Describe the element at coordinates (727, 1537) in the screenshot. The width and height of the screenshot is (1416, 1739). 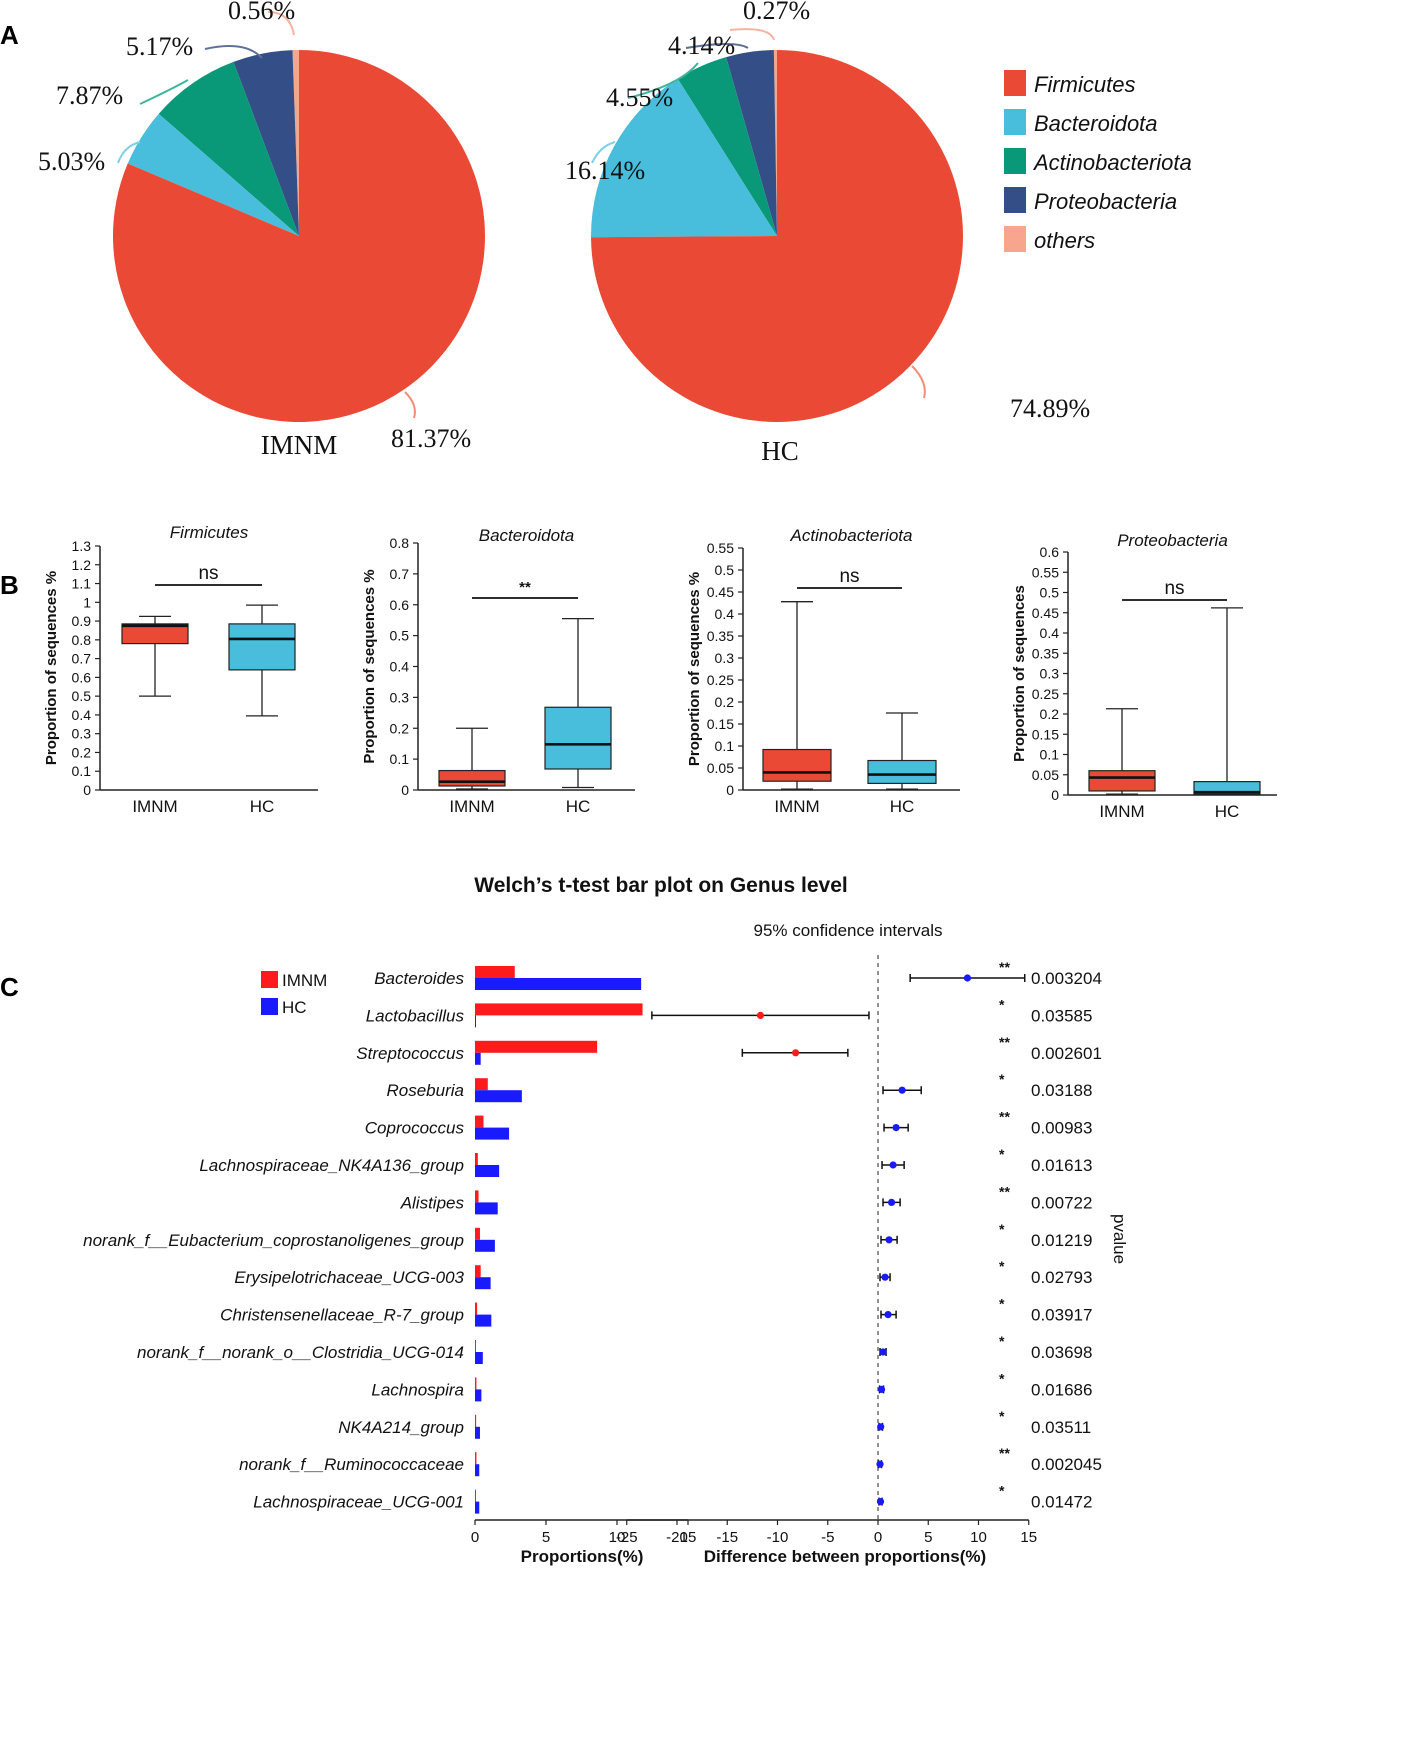
I see `welch-right-xtick-label: -15` at that location.